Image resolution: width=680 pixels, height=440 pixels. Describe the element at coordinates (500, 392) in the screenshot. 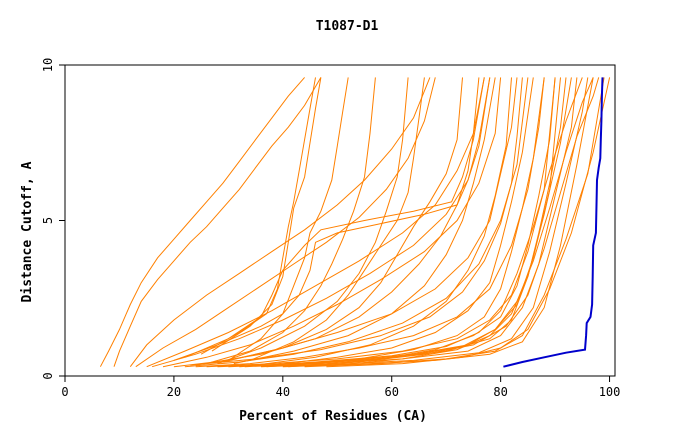

I see `x-tick-label: 80` at that location.